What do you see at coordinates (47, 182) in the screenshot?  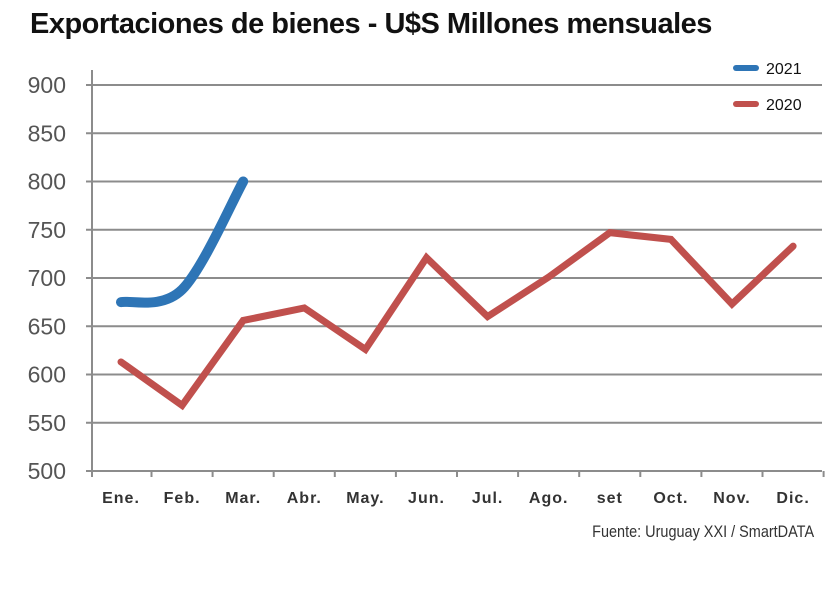 I see `y-tick-label: 800` at bounding box center [47, 182].